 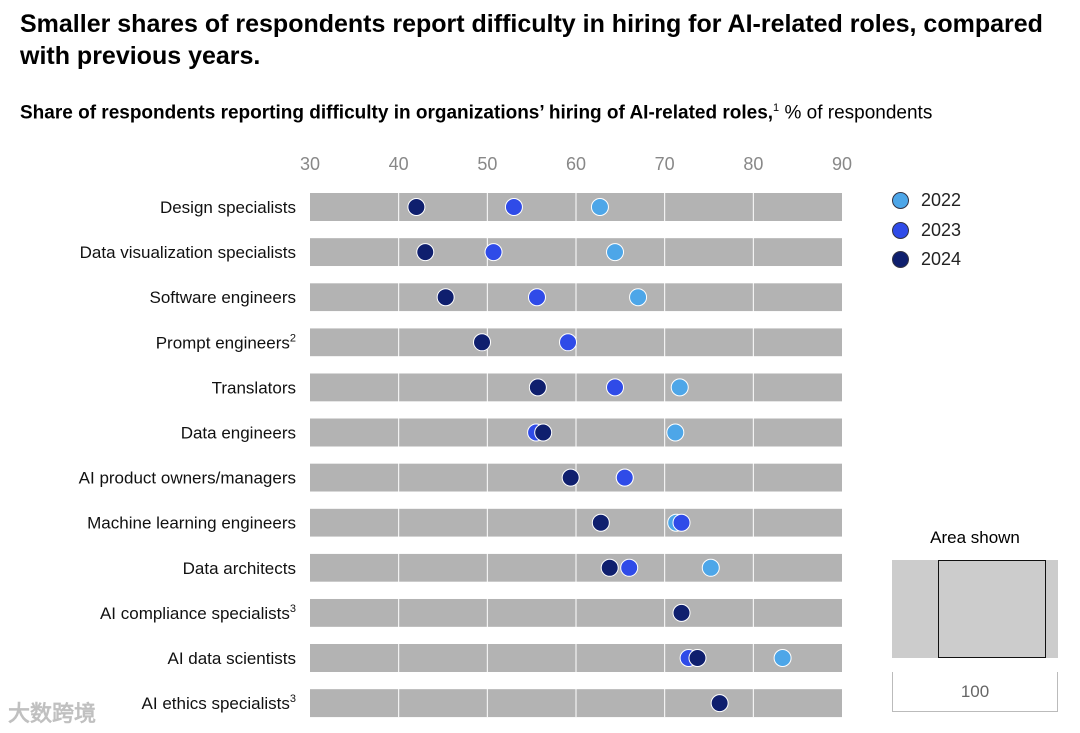 What do you see at coordinates (753, 164) in the screenshot?
I see `x-tick-label: 80` at bounding box center [753, 164].